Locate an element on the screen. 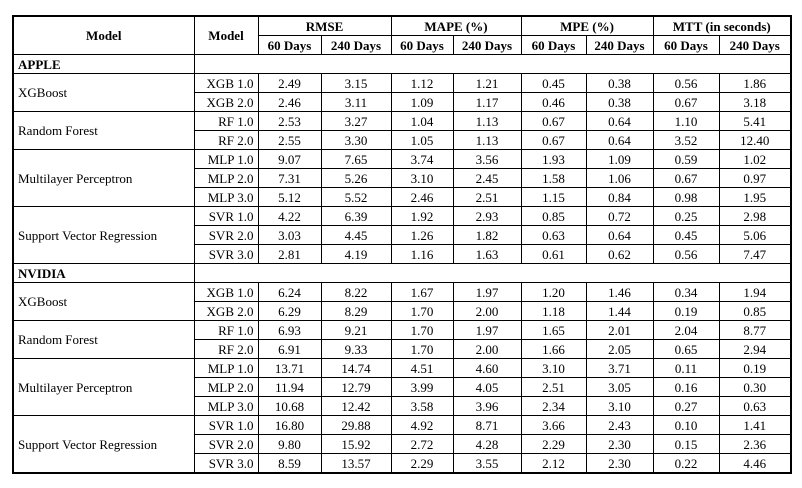  value-cell: 1.02 is located at coordinates (755, 159).